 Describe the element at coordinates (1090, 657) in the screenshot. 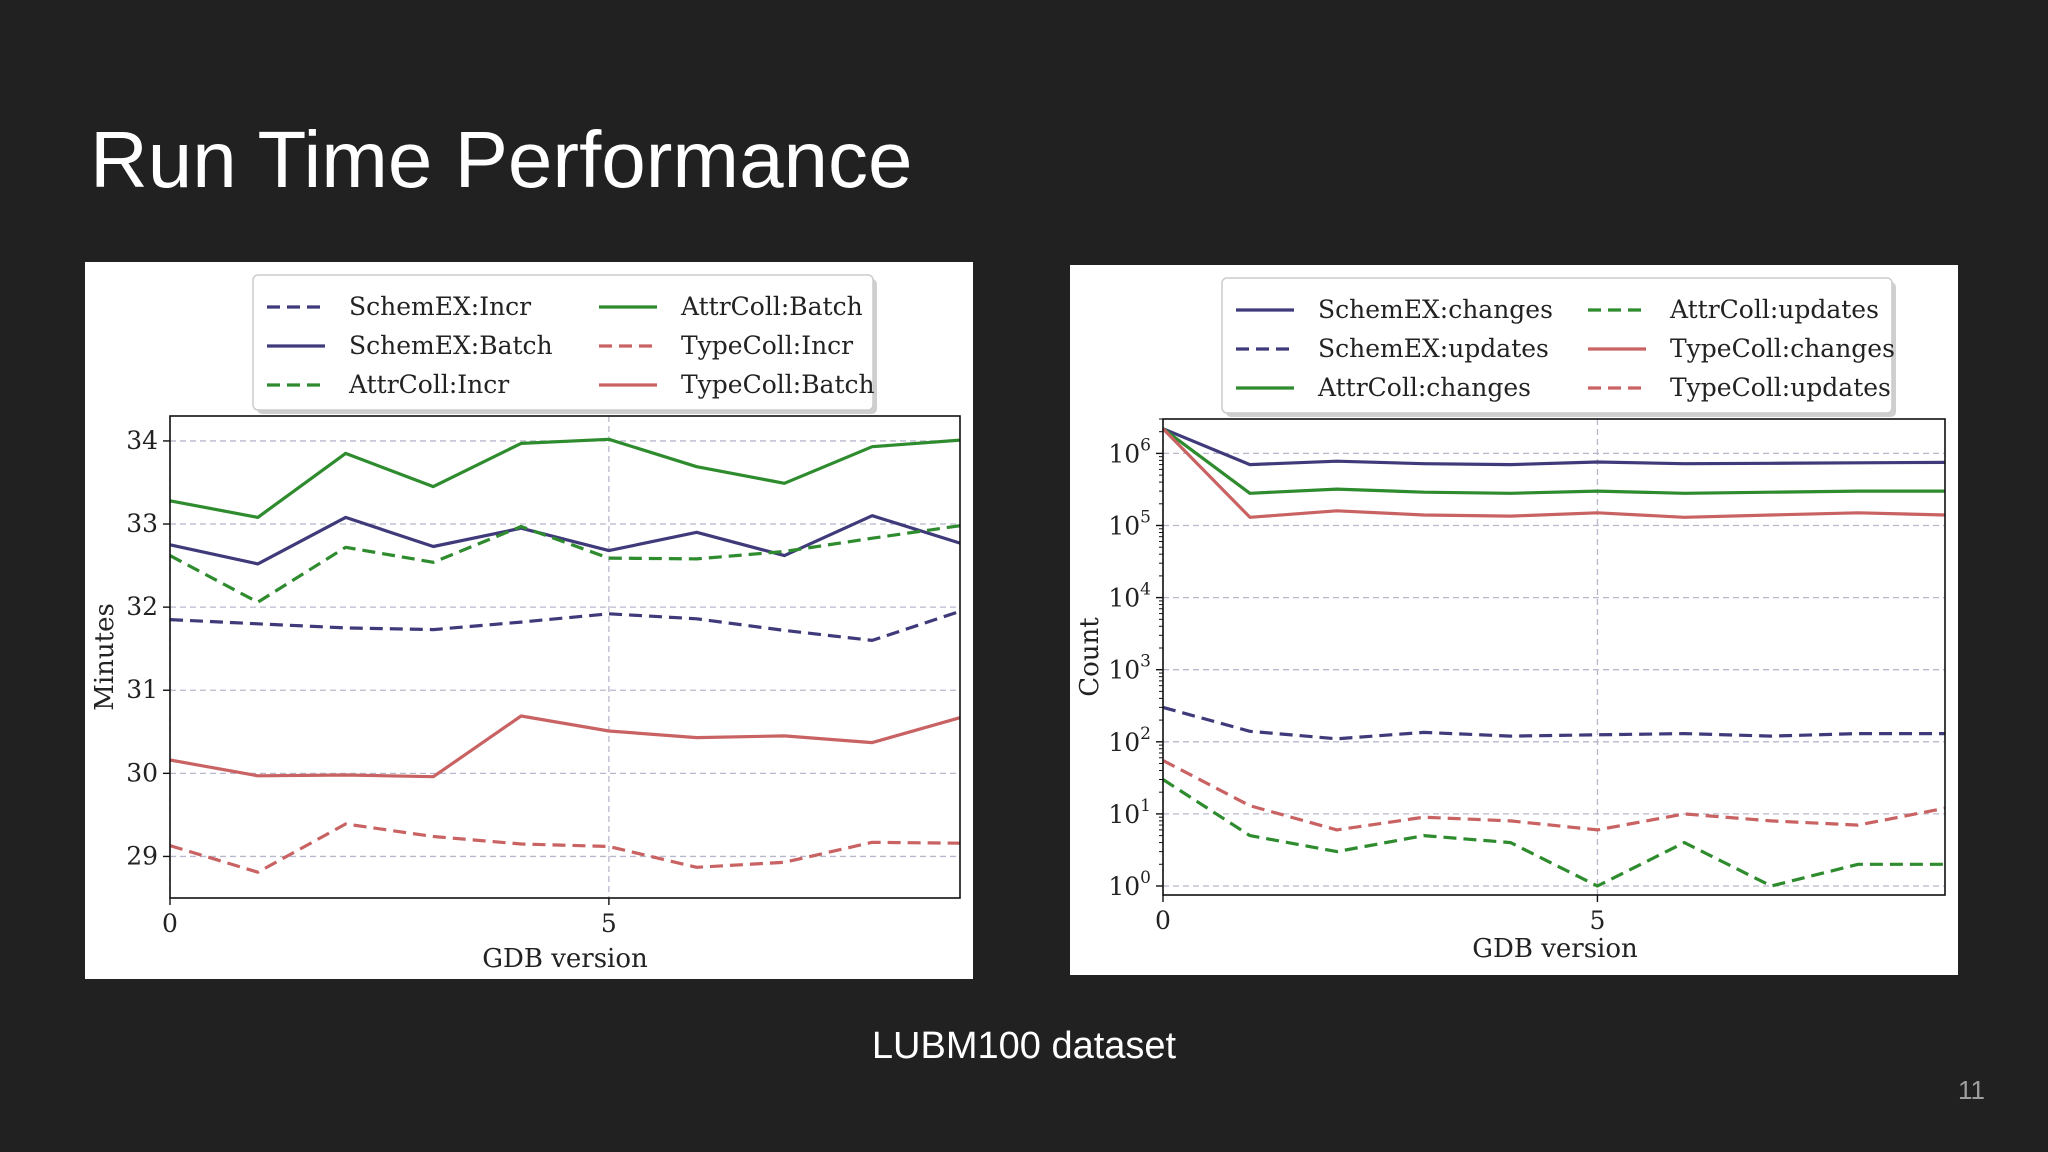

I see `y-axis-label: Count` at that location.